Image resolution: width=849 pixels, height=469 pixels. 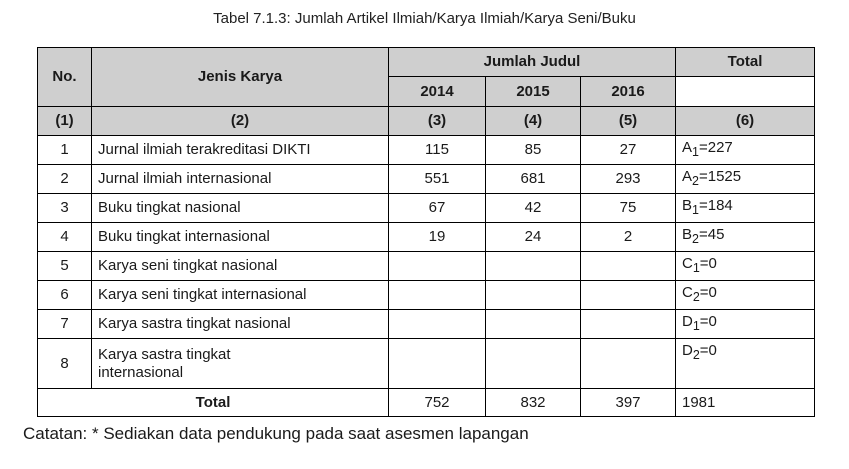 What do you see at coordinates (141, 372) in the screenshot?
I see `row-jenis-line2: internasional` at bounding box center [141, 372].